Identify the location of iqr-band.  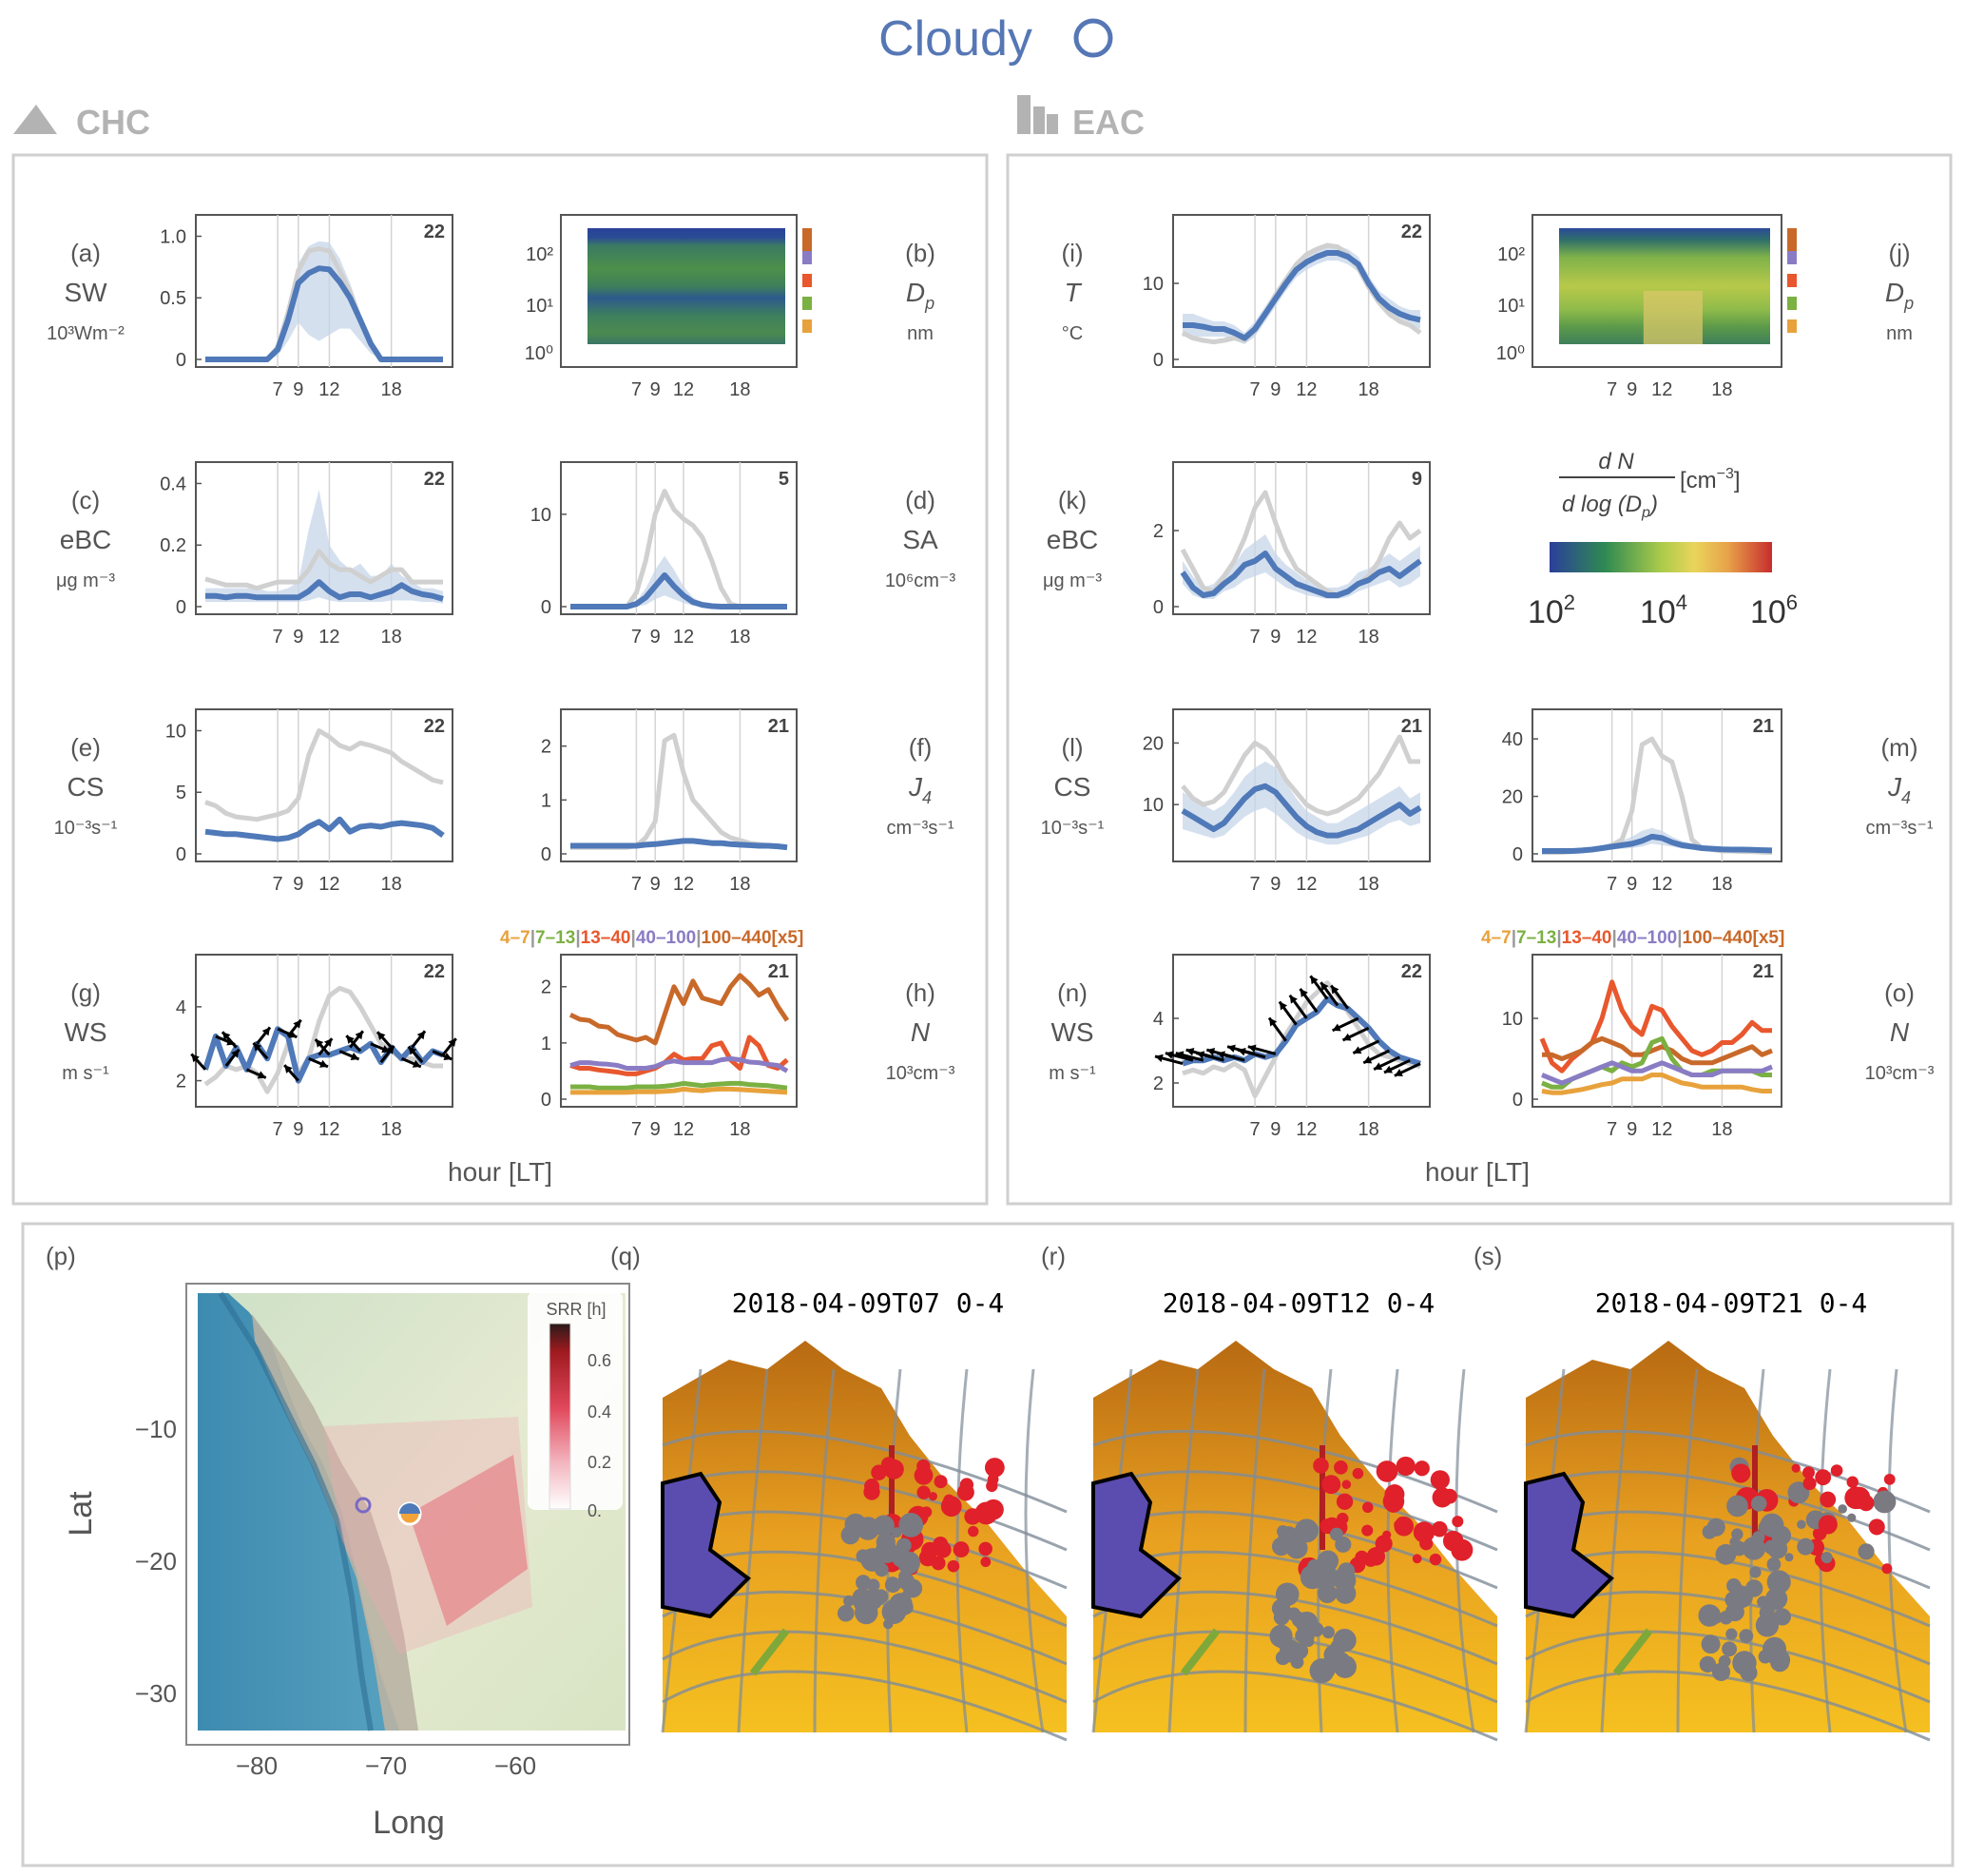
(1301, 803).